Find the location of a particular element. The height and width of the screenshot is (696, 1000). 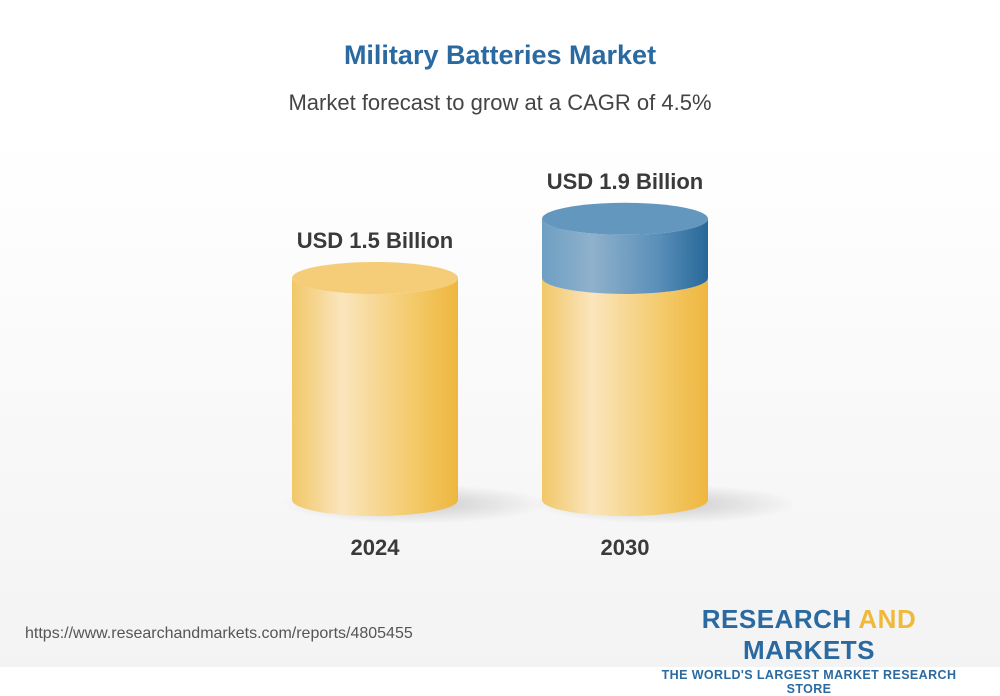

logo-text-markets: MARKETS is located at coordinates (809, 650).